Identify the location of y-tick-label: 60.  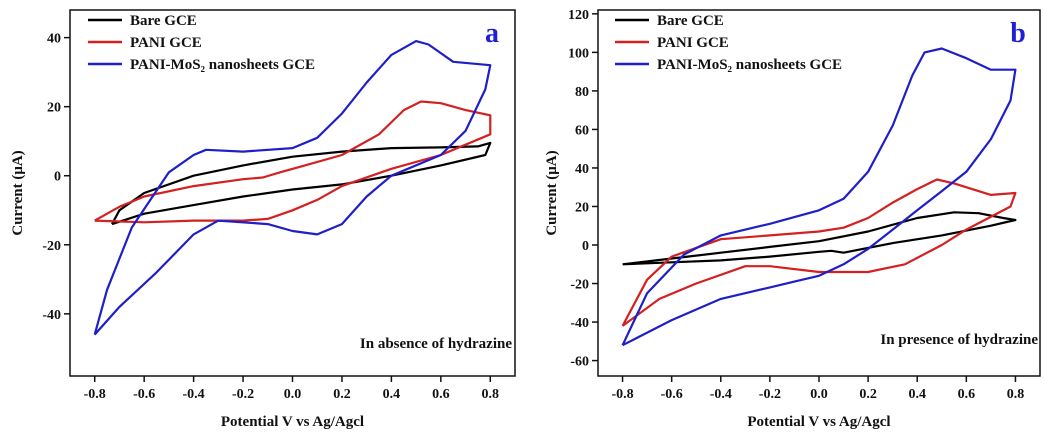
(582, 130).